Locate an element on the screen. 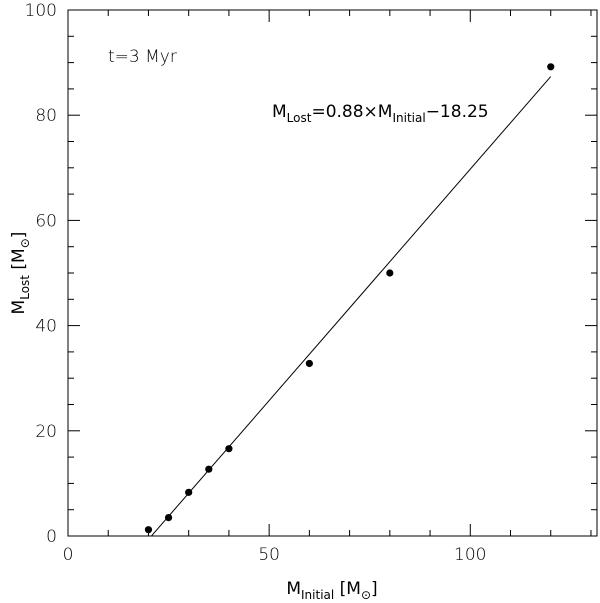 The width and height of the screenshot is (600, 603). fit-equation-tail: −18.25 is located at coordinates (457, 112).